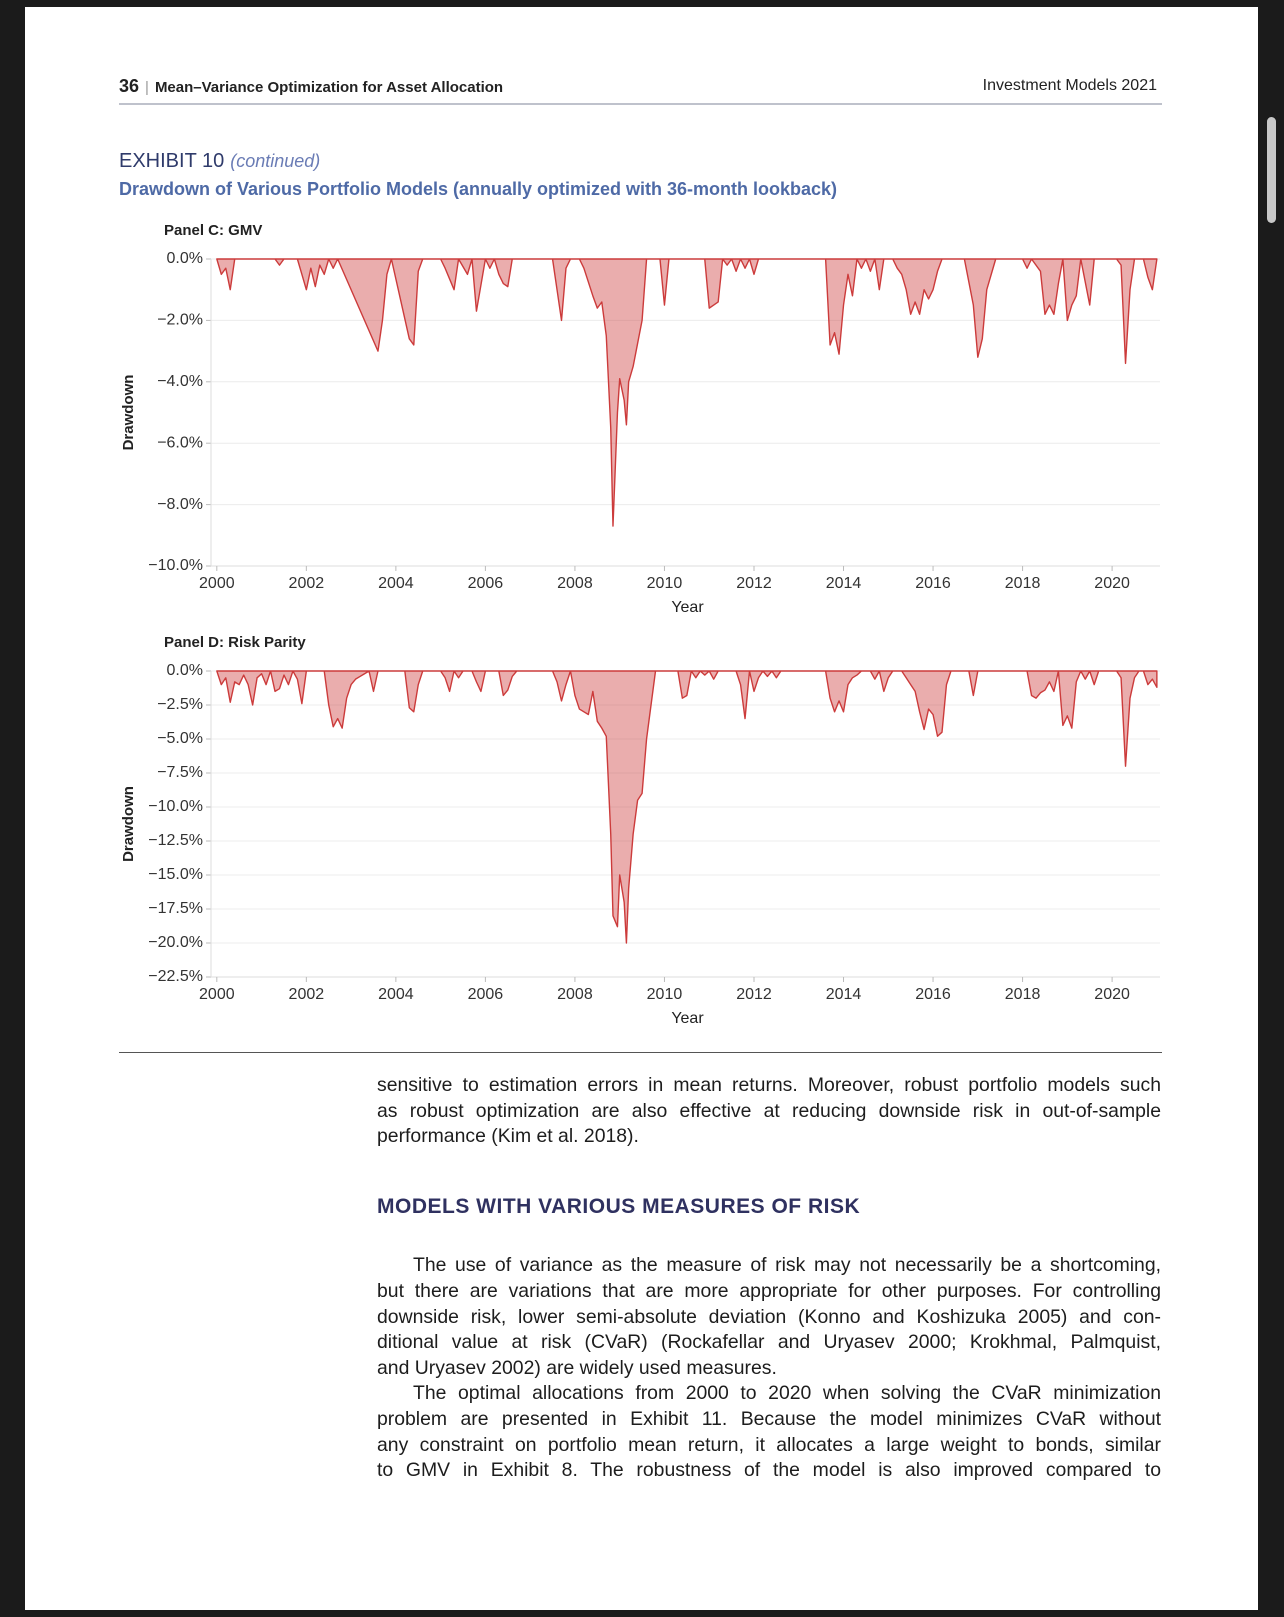 Image resolution: width=1284 pixels, height=1617 pixels. I want to click on exhibit-label: EXHIBIT 10 (continued), so click(219, 161).